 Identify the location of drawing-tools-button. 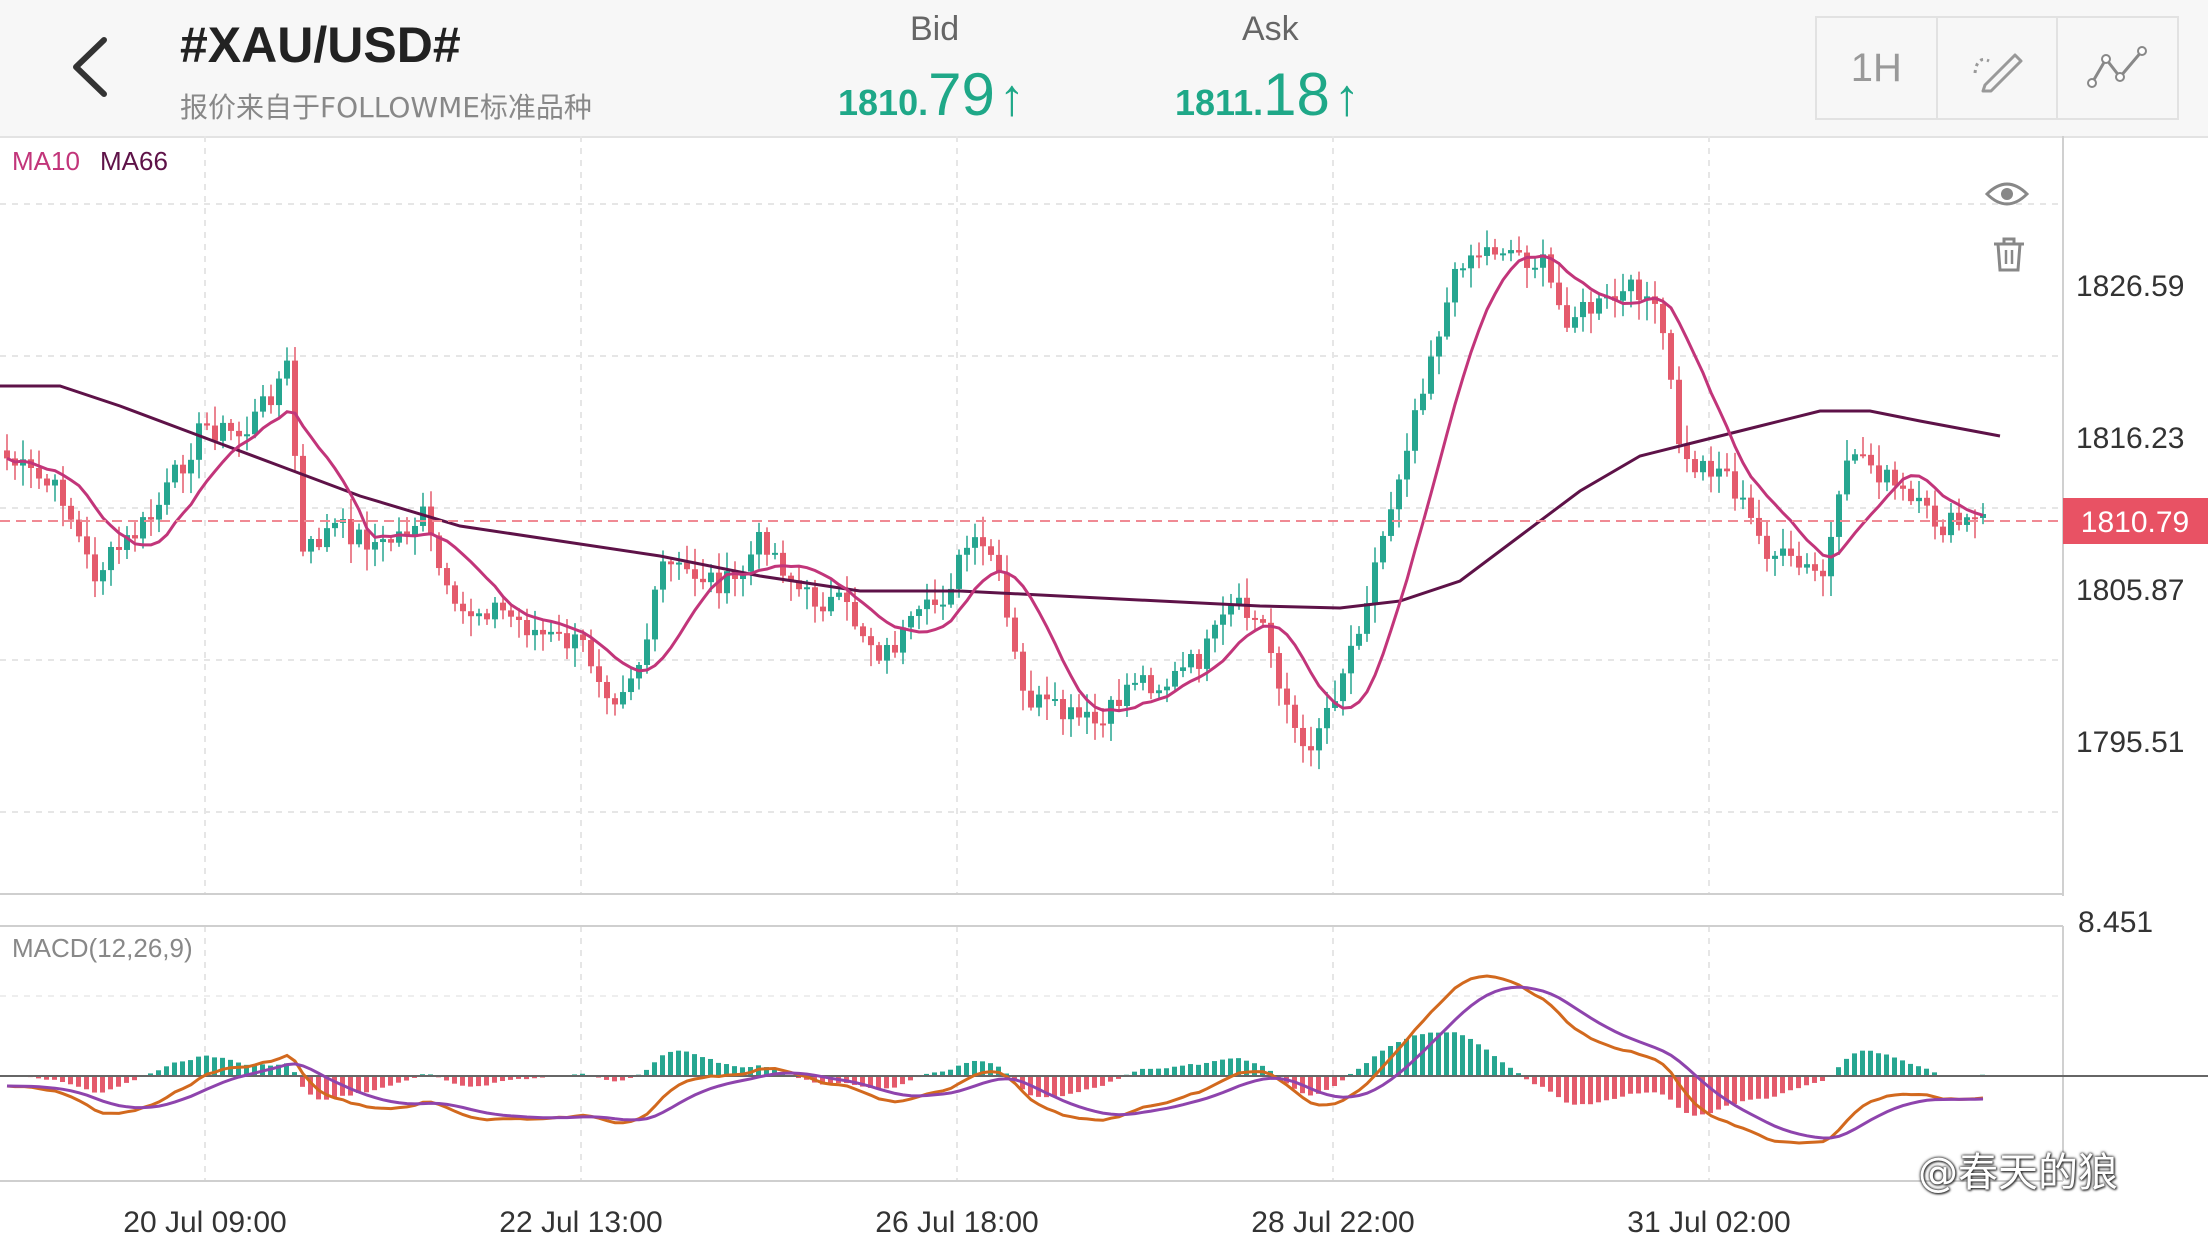
(1998, 68).